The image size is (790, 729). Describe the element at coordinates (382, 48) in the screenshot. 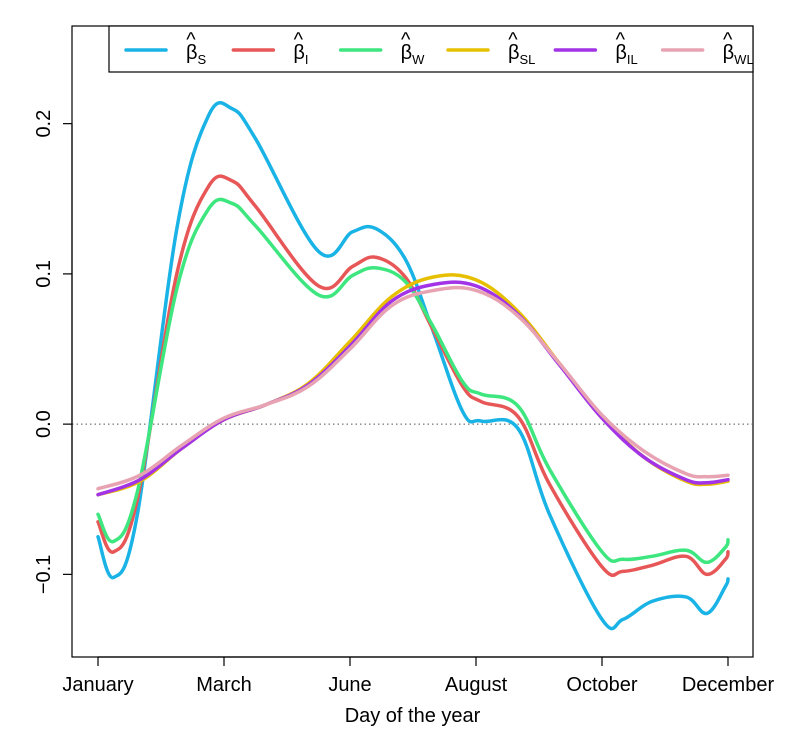

I see `legend-item: βW^` at that location.